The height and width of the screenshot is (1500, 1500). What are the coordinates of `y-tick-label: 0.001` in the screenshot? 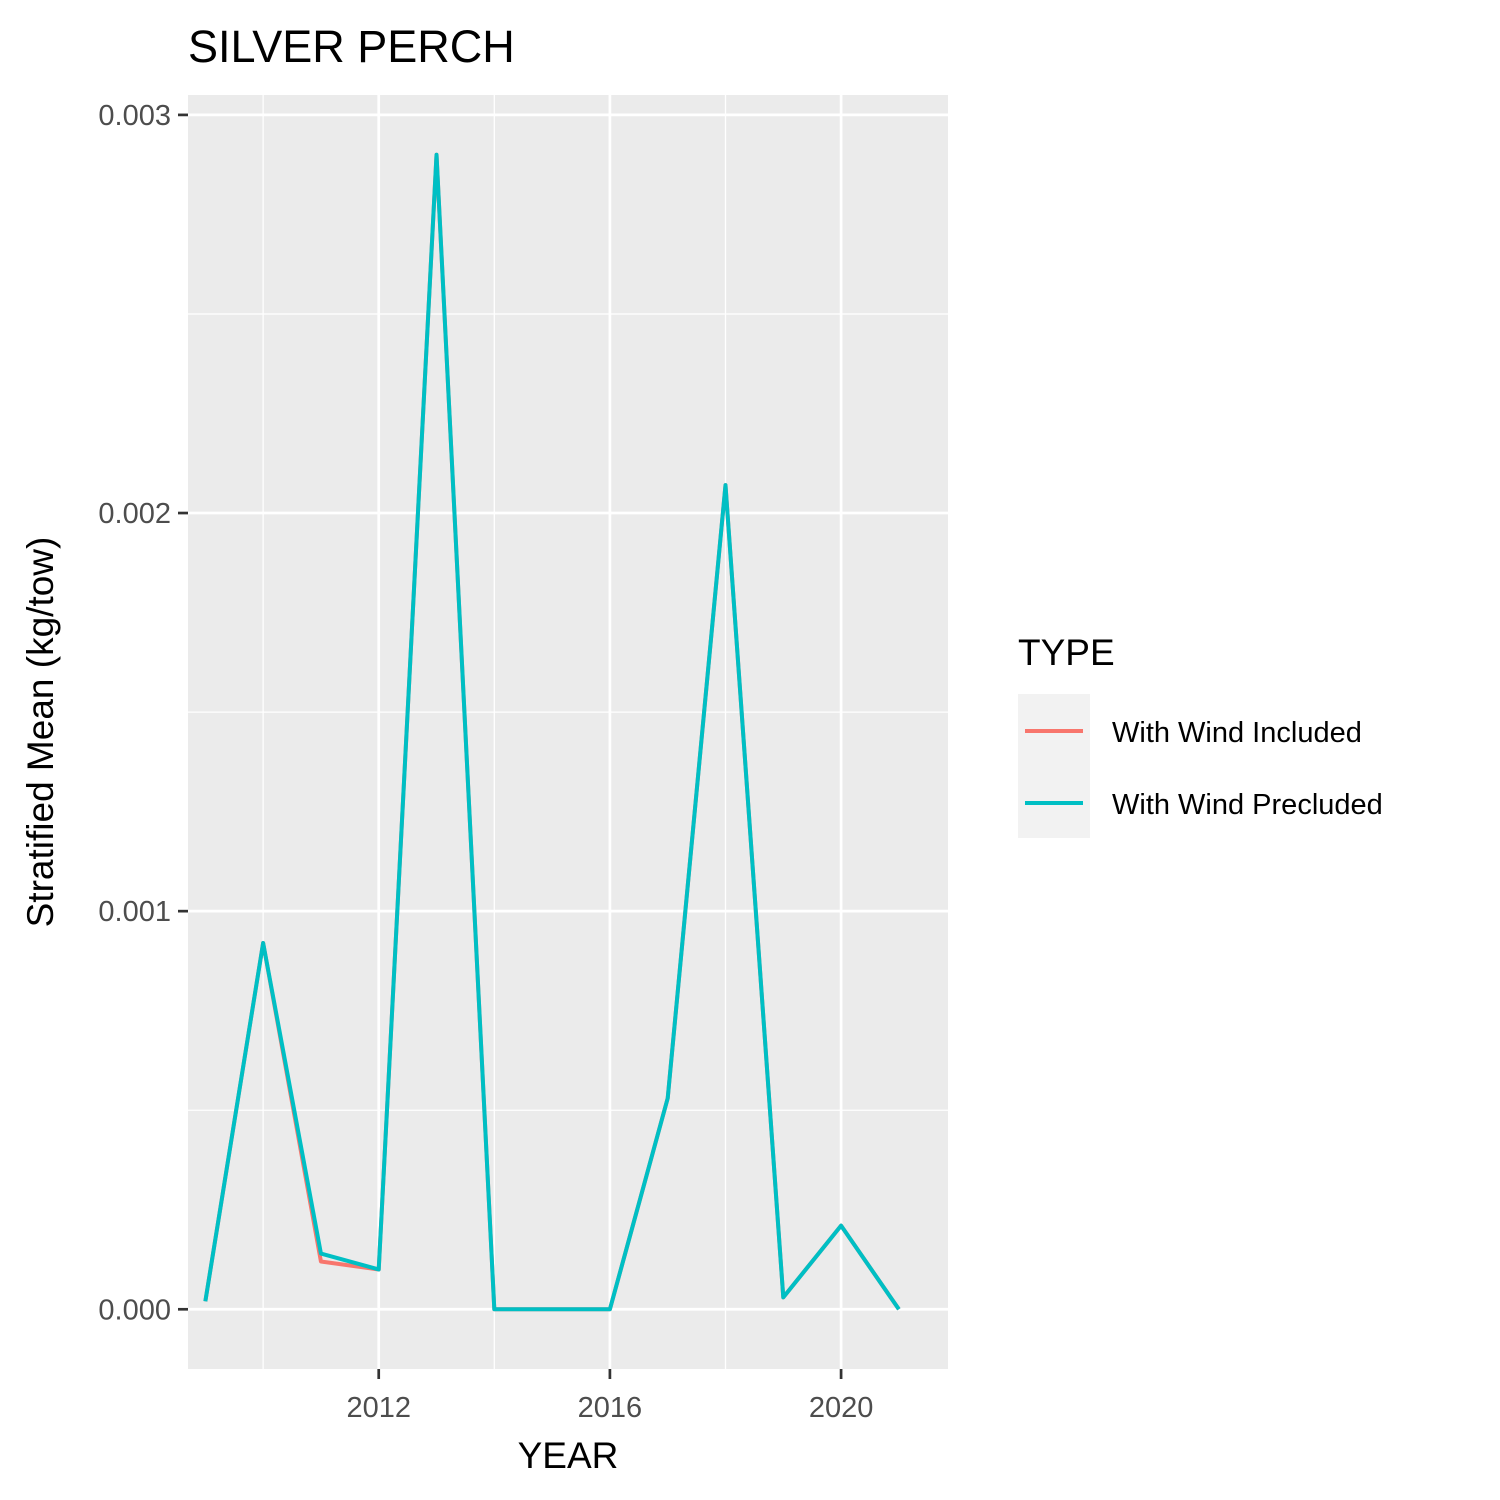 It's located at (134, 912).